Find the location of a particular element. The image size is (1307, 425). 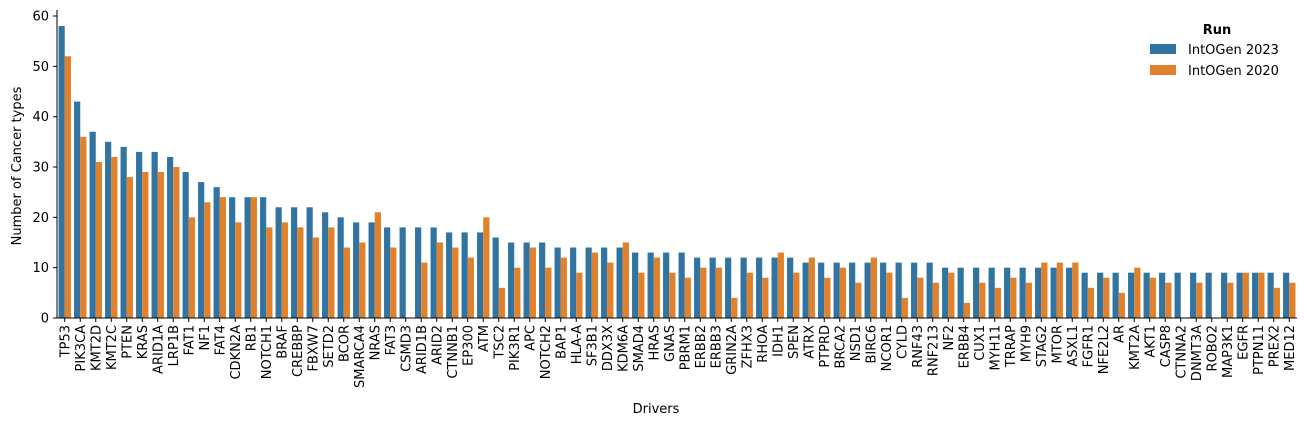

bar-SPEN-2023 is located at coordinates (790, 287).